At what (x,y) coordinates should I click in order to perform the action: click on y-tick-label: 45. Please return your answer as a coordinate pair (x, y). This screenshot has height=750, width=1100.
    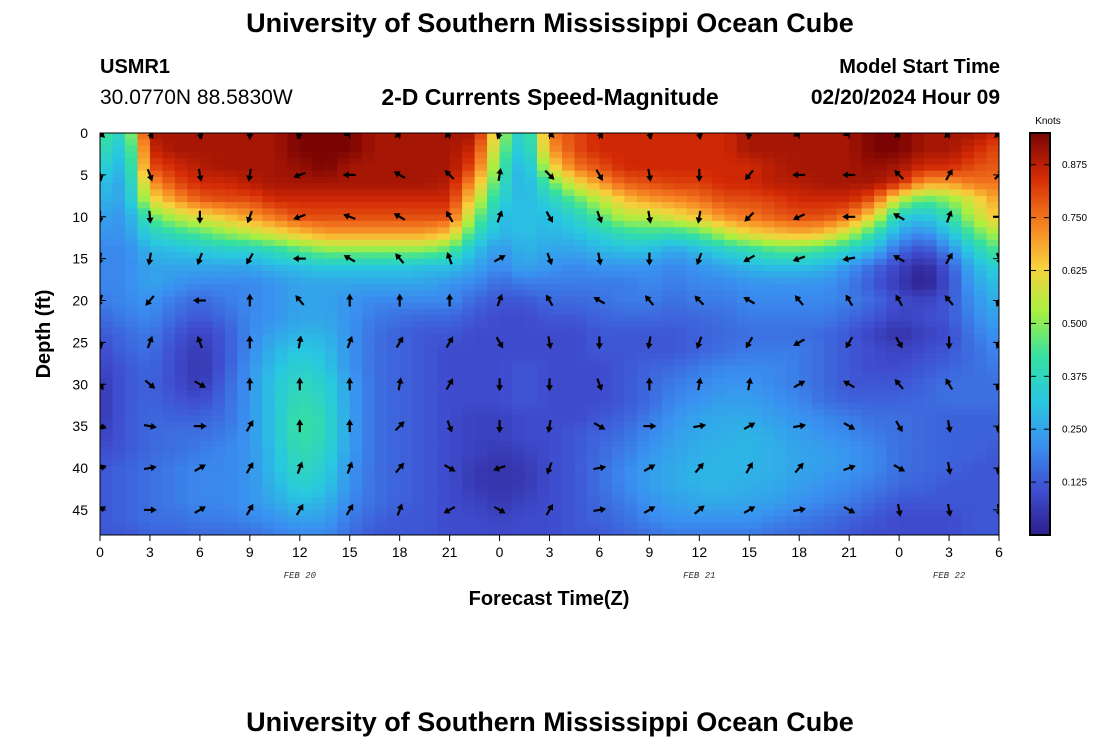
    Looking at the image, I should click on (80, 510).